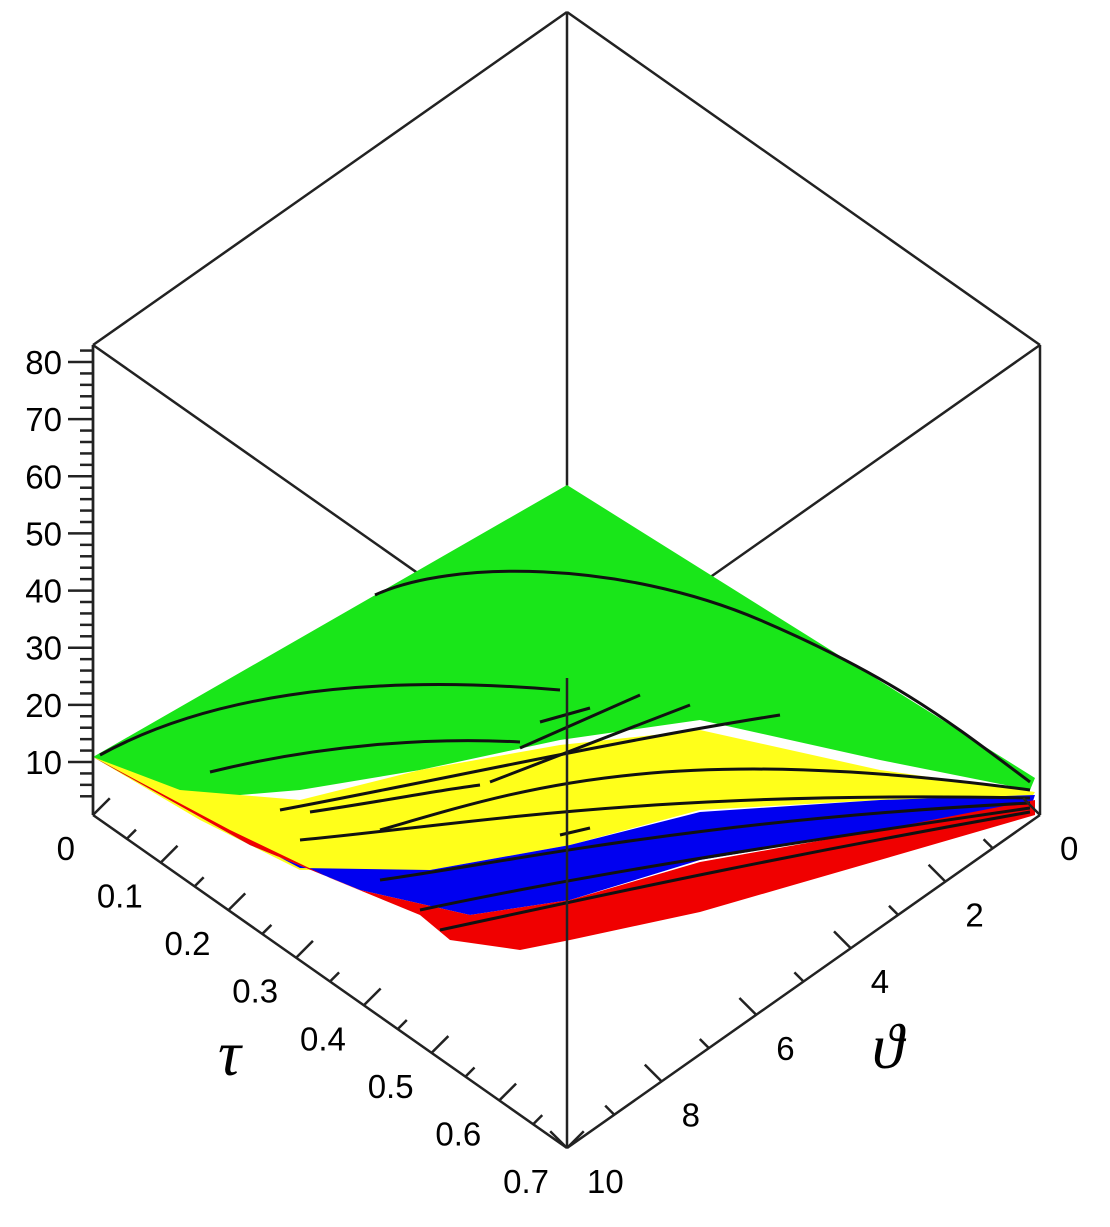 The width and height of the screenshot is (1110, 1227). I want to click on tau-axis-label: τ, so click(230, 1053).